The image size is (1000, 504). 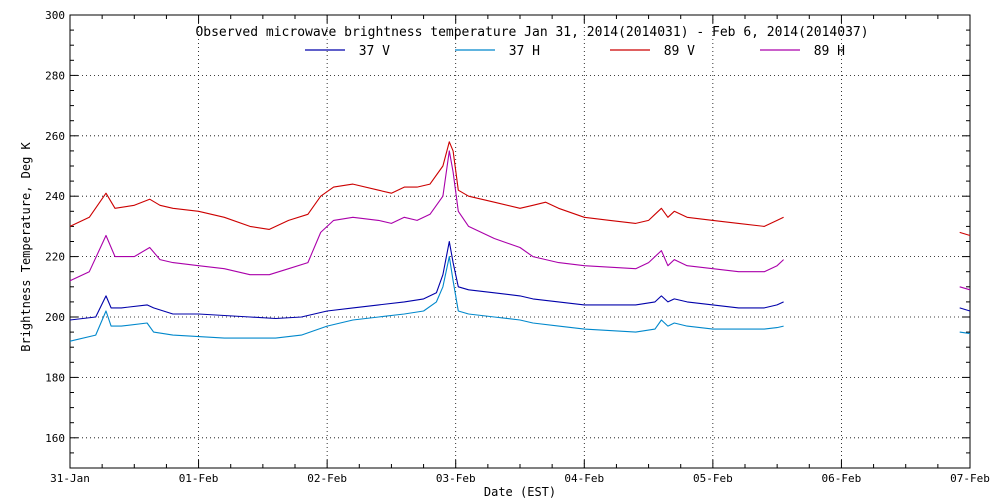 What do you see at coordinates (55, 257) in the screenshot?
I see `y-tick-label: 220` at bounding box center [55, 257].